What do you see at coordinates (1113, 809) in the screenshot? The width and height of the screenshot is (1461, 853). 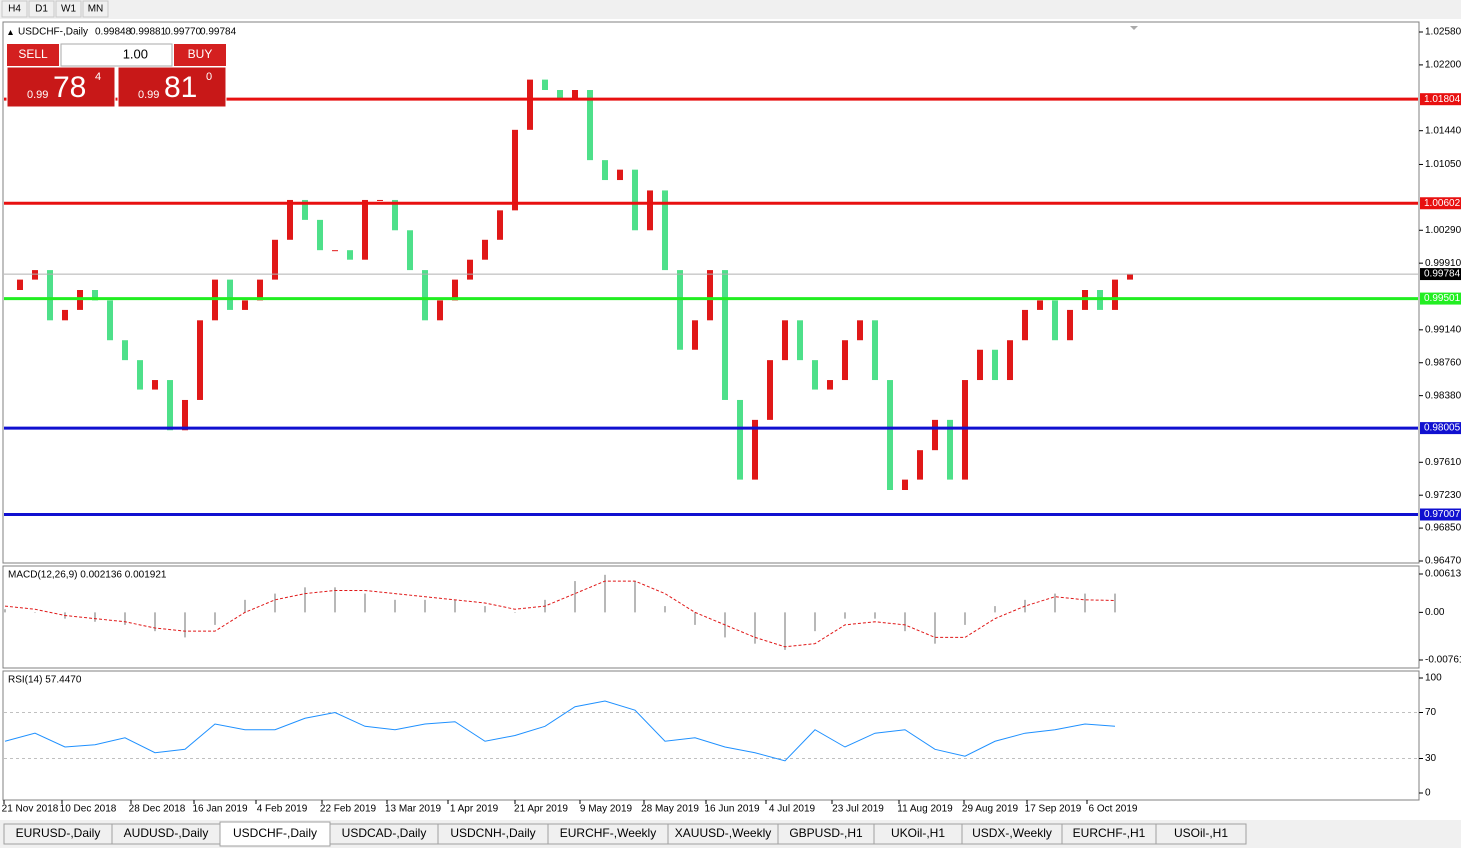 I see `x-tick-label: 6 Oct 2019` at bounding box center [1113, 809].